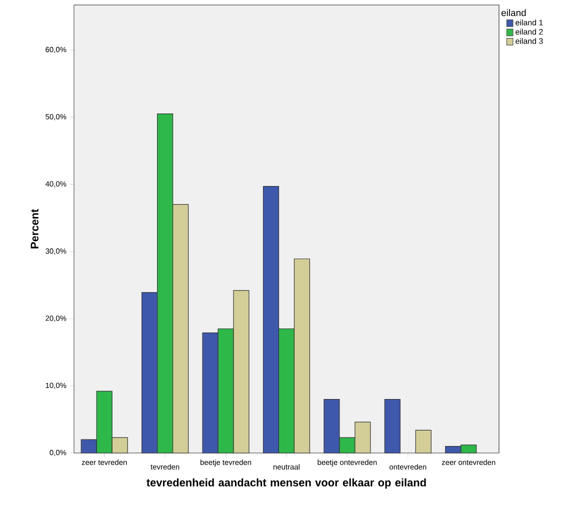  I want to click on y-axis-title: Percent, so click(34, 228).